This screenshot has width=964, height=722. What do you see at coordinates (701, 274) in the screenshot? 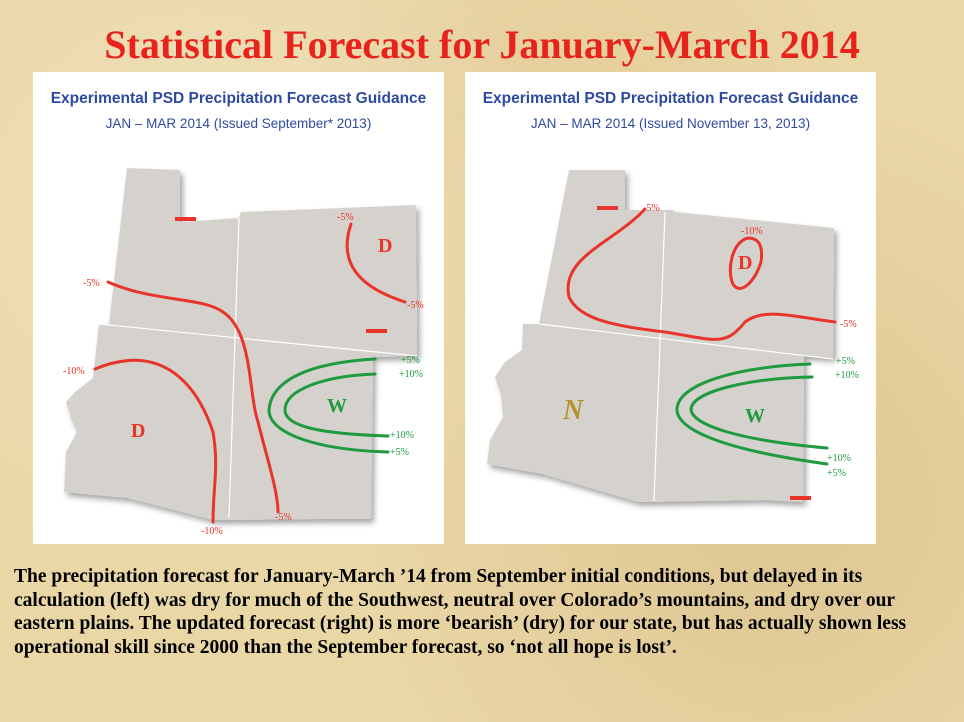
I see `contour-minus5` at bounding box center [701, 274].